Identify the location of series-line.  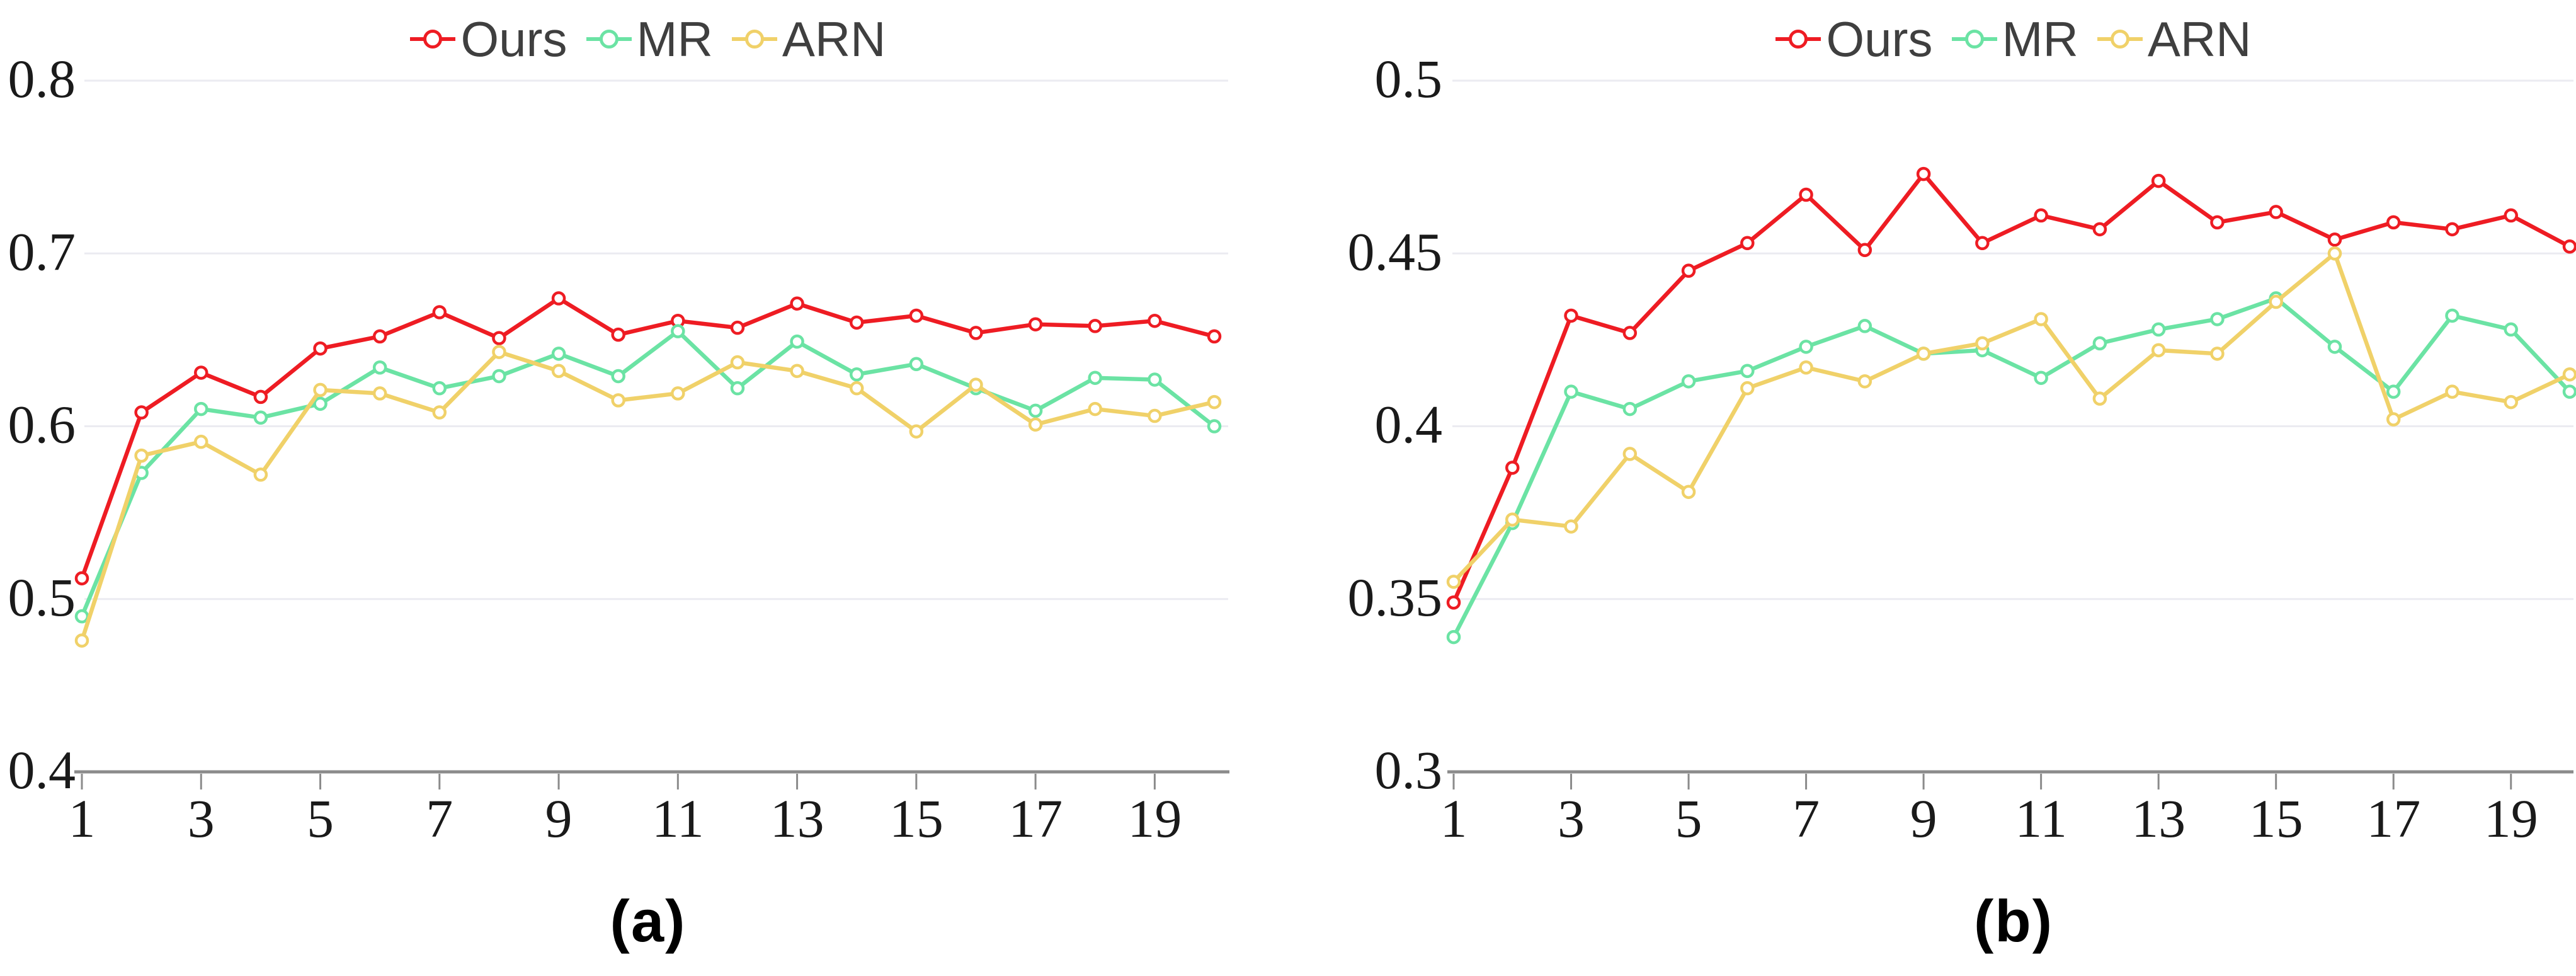
(648, 438).